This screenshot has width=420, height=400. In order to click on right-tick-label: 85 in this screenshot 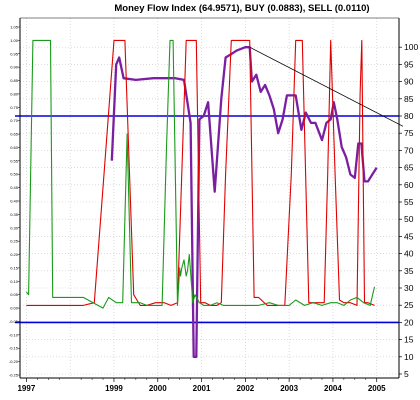, I will do `click(409, 99)`.